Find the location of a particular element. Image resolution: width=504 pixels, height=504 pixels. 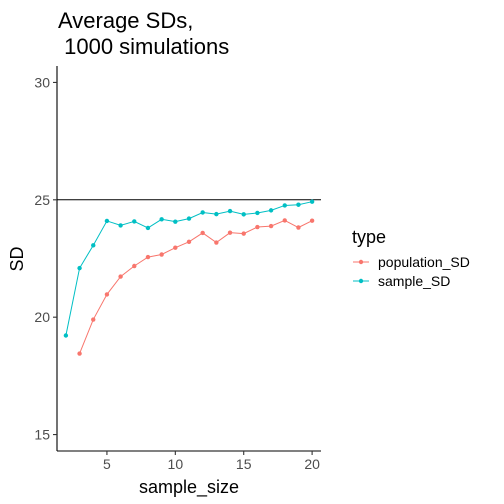

chart-title-line2: 1000 simulations is located at coordinates (143, 46).